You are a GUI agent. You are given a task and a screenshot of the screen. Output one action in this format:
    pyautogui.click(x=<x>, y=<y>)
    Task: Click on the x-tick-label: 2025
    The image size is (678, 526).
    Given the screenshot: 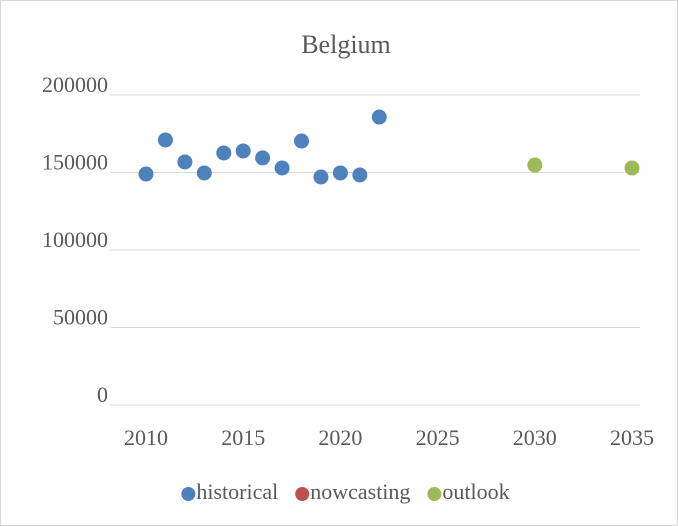 What is the action you would take?
    pyautogui.click(x=438, y=437)
    